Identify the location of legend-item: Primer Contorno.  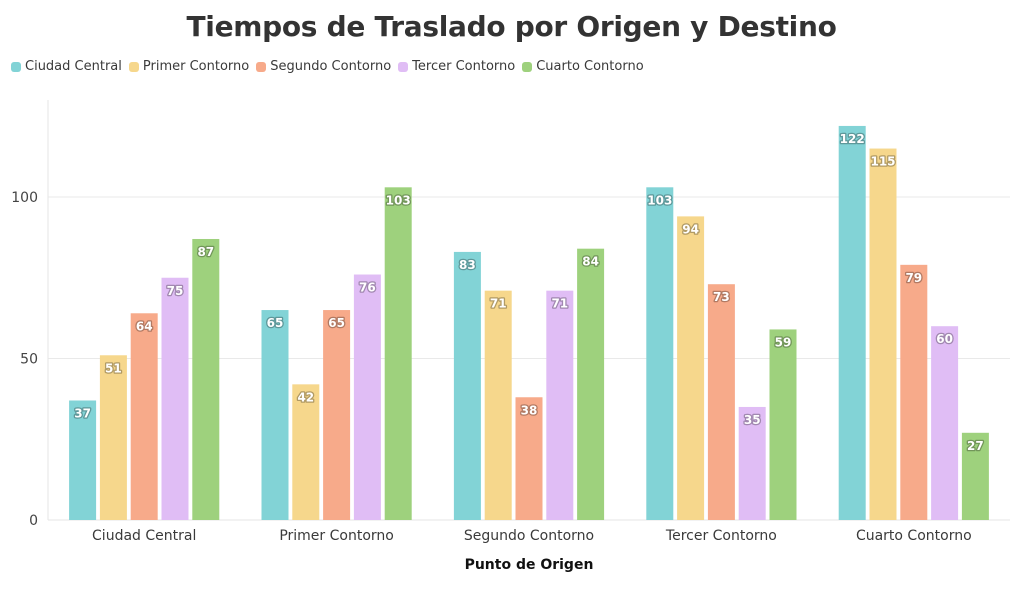
(189, 66).